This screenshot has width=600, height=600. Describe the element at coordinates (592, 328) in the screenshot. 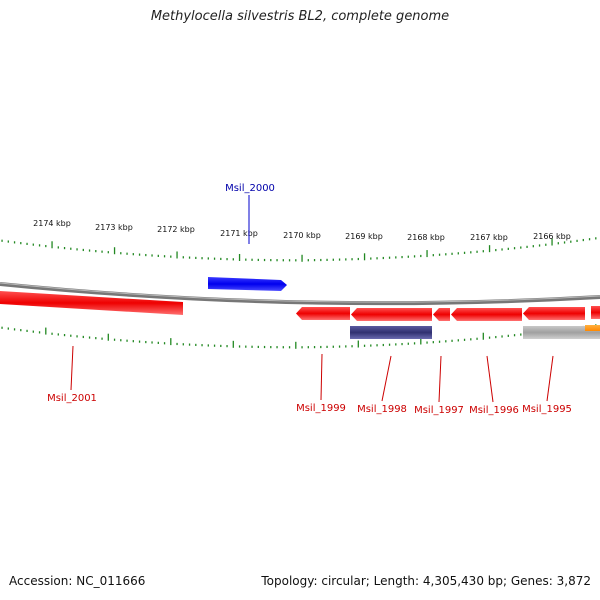

I see `other-feature` at that location.